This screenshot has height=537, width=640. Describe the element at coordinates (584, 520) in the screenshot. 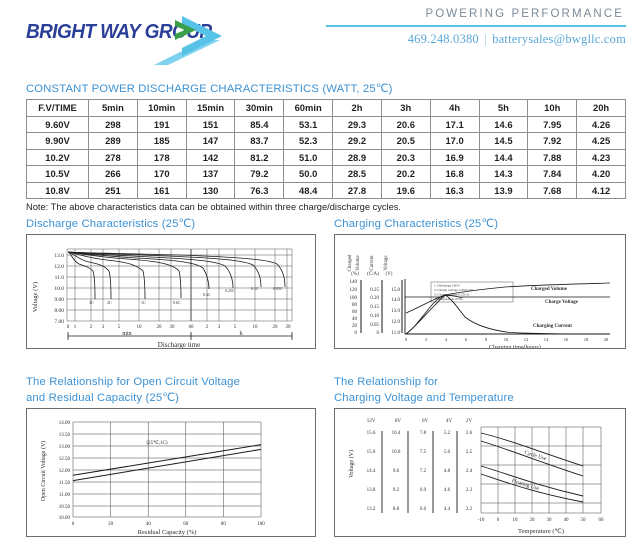

I see `svg-text: 50` at that location.